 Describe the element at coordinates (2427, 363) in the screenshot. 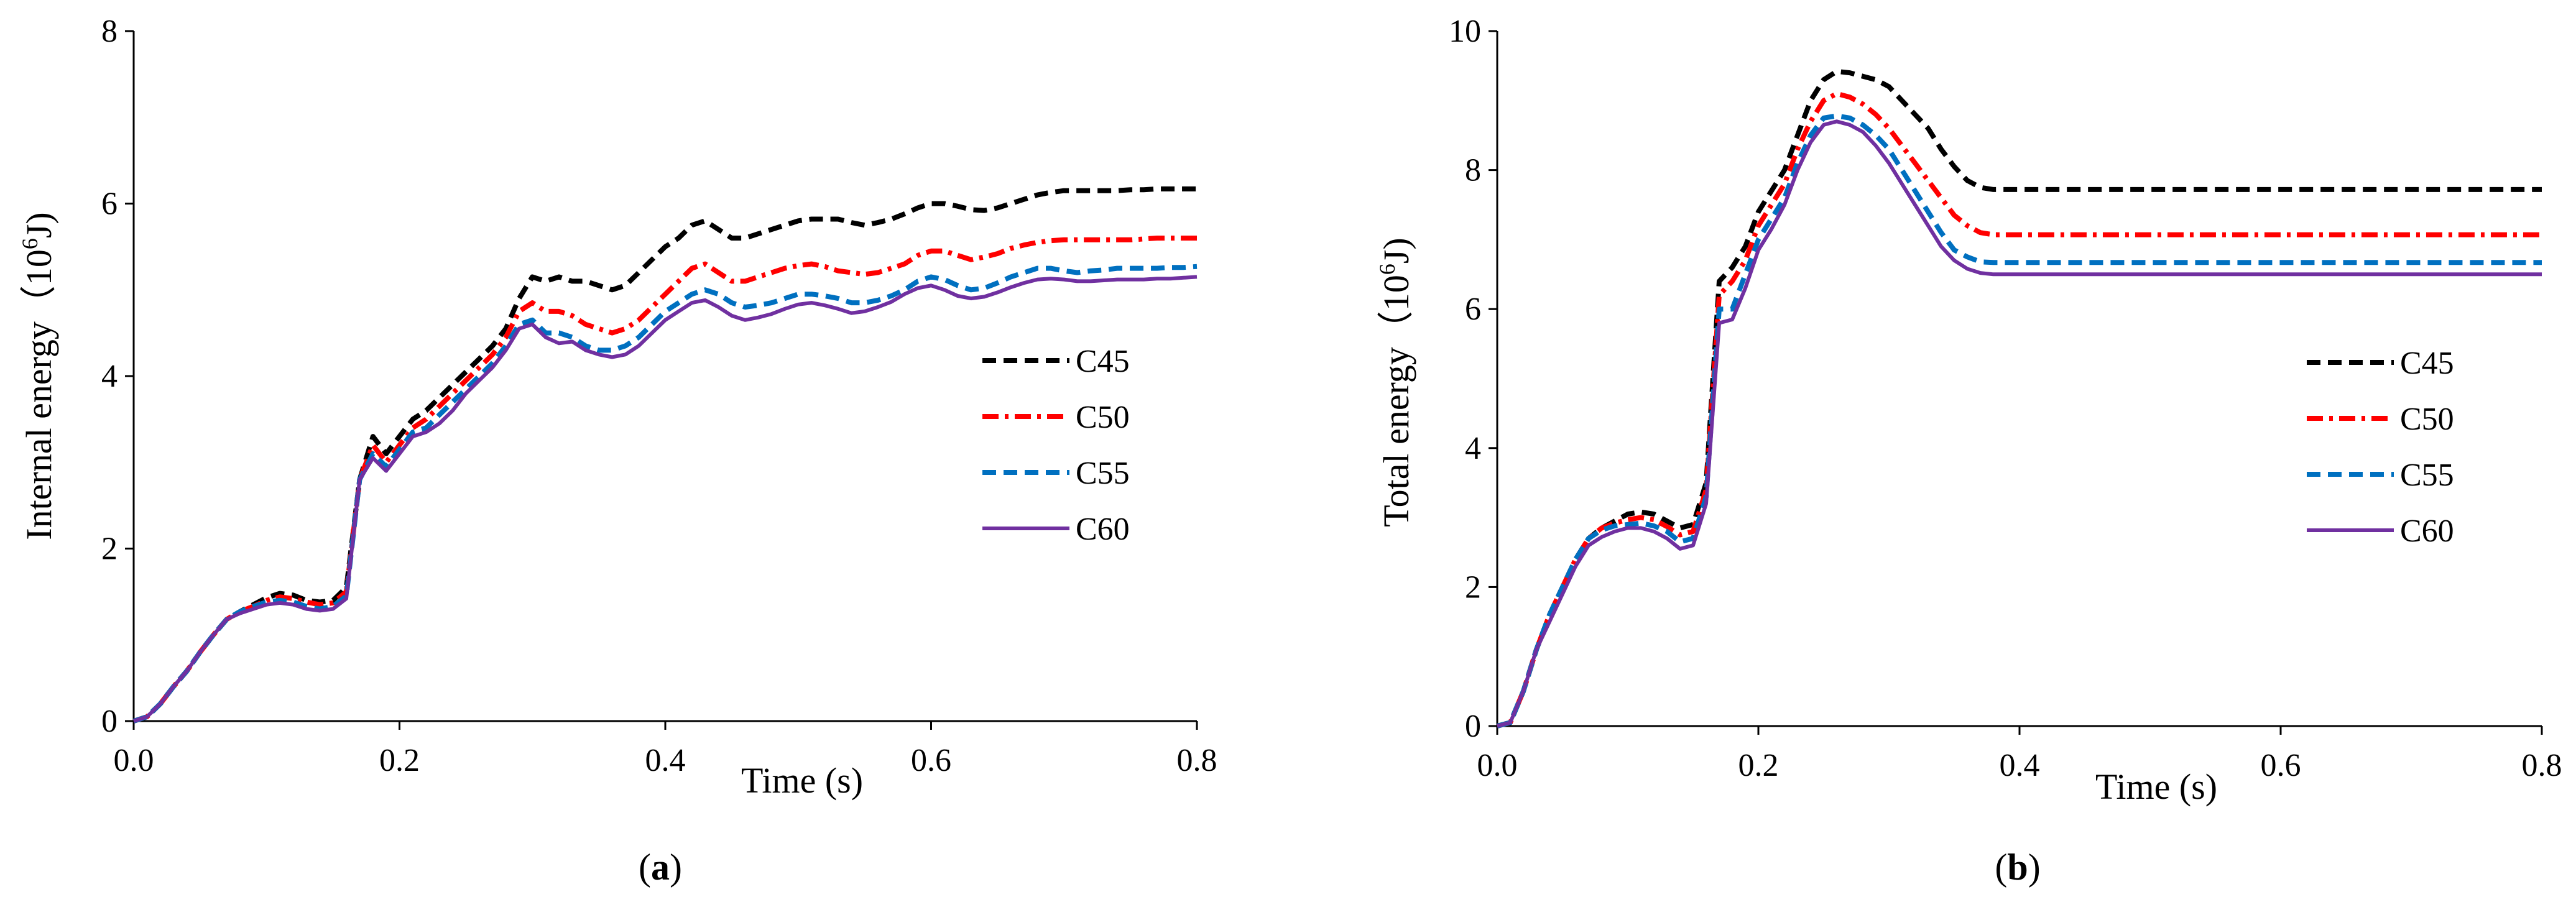

I see `panel-b-legend-label-c45: C45` at that location.